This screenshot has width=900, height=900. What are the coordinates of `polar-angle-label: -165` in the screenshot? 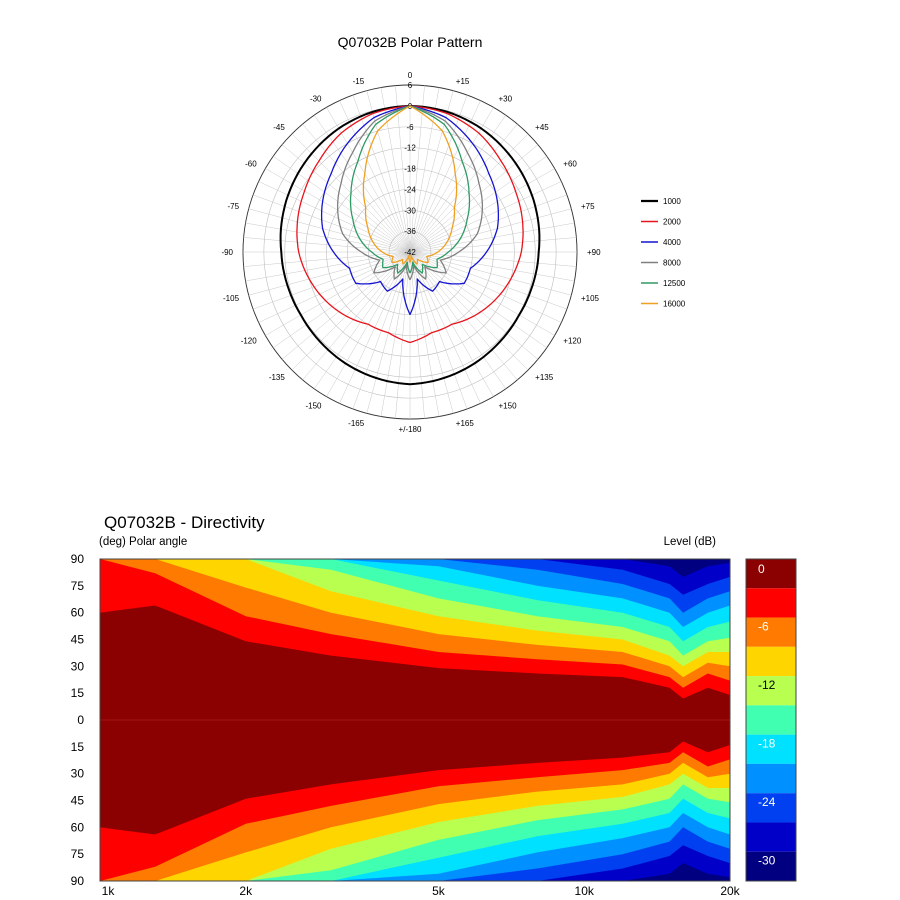 It's located at (356, 423).